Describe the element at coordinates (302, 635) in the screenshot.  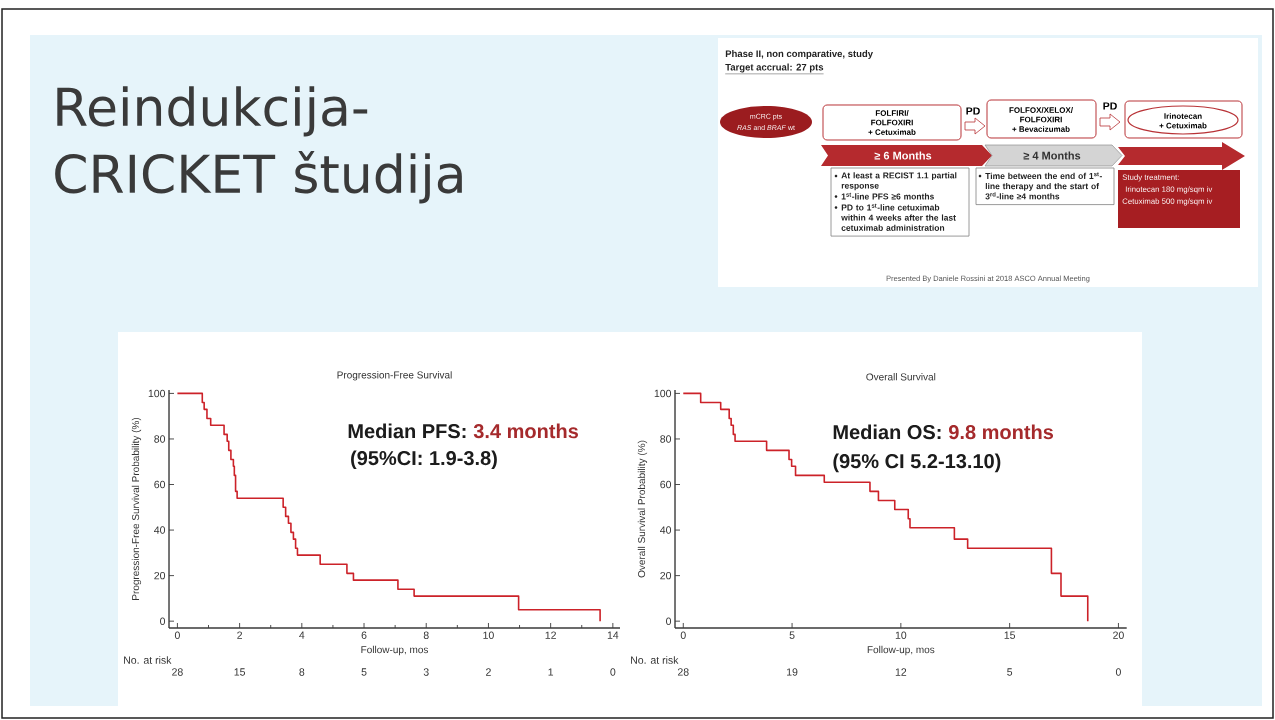
I see `x-tick-label: 4` at that location.